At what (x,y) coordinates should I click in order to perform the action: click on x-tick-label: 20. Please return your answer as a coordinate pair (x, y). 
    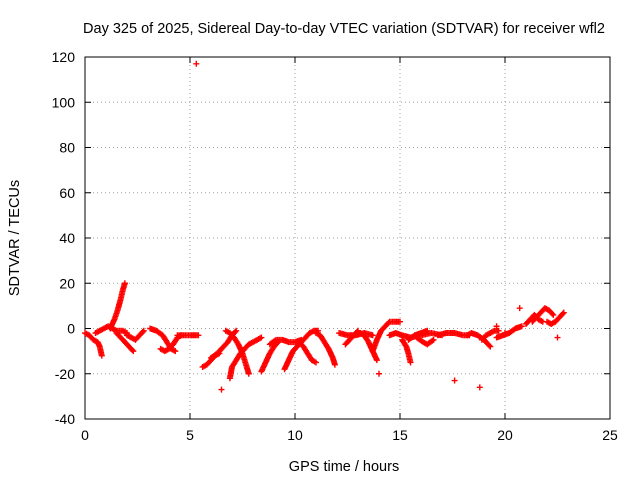
    Looking at the image, I should click on (505, 435).